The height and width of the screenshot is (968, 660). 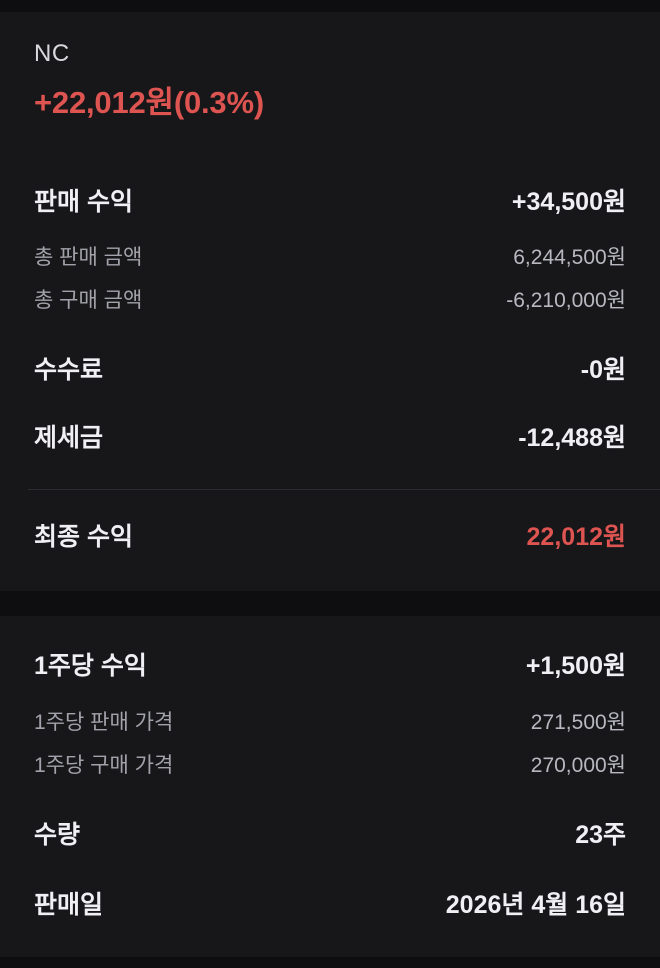 What do you see at coordinates (572, 438) in the screenshot?
I see `tax-value: -12,488원` at bounding box center [572, 438].